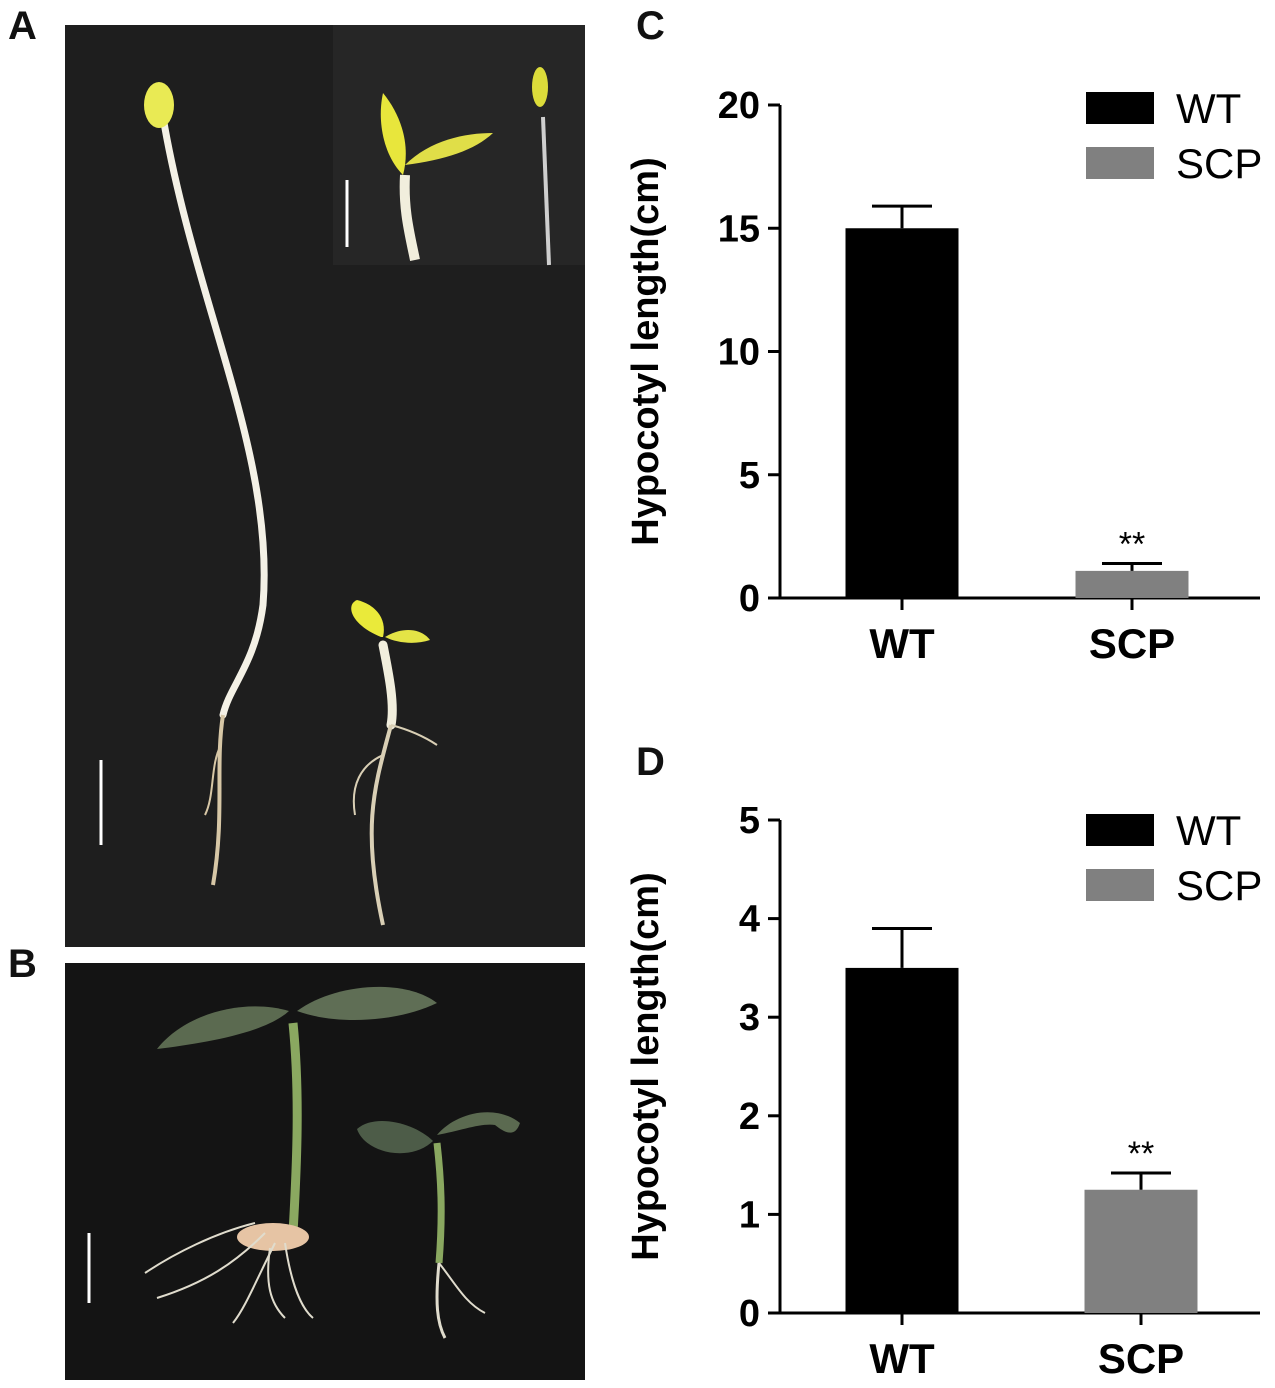 The width and height of the screenshot is (1275, 1388). I want to click on panel-label-d: D, so click(650, 762).